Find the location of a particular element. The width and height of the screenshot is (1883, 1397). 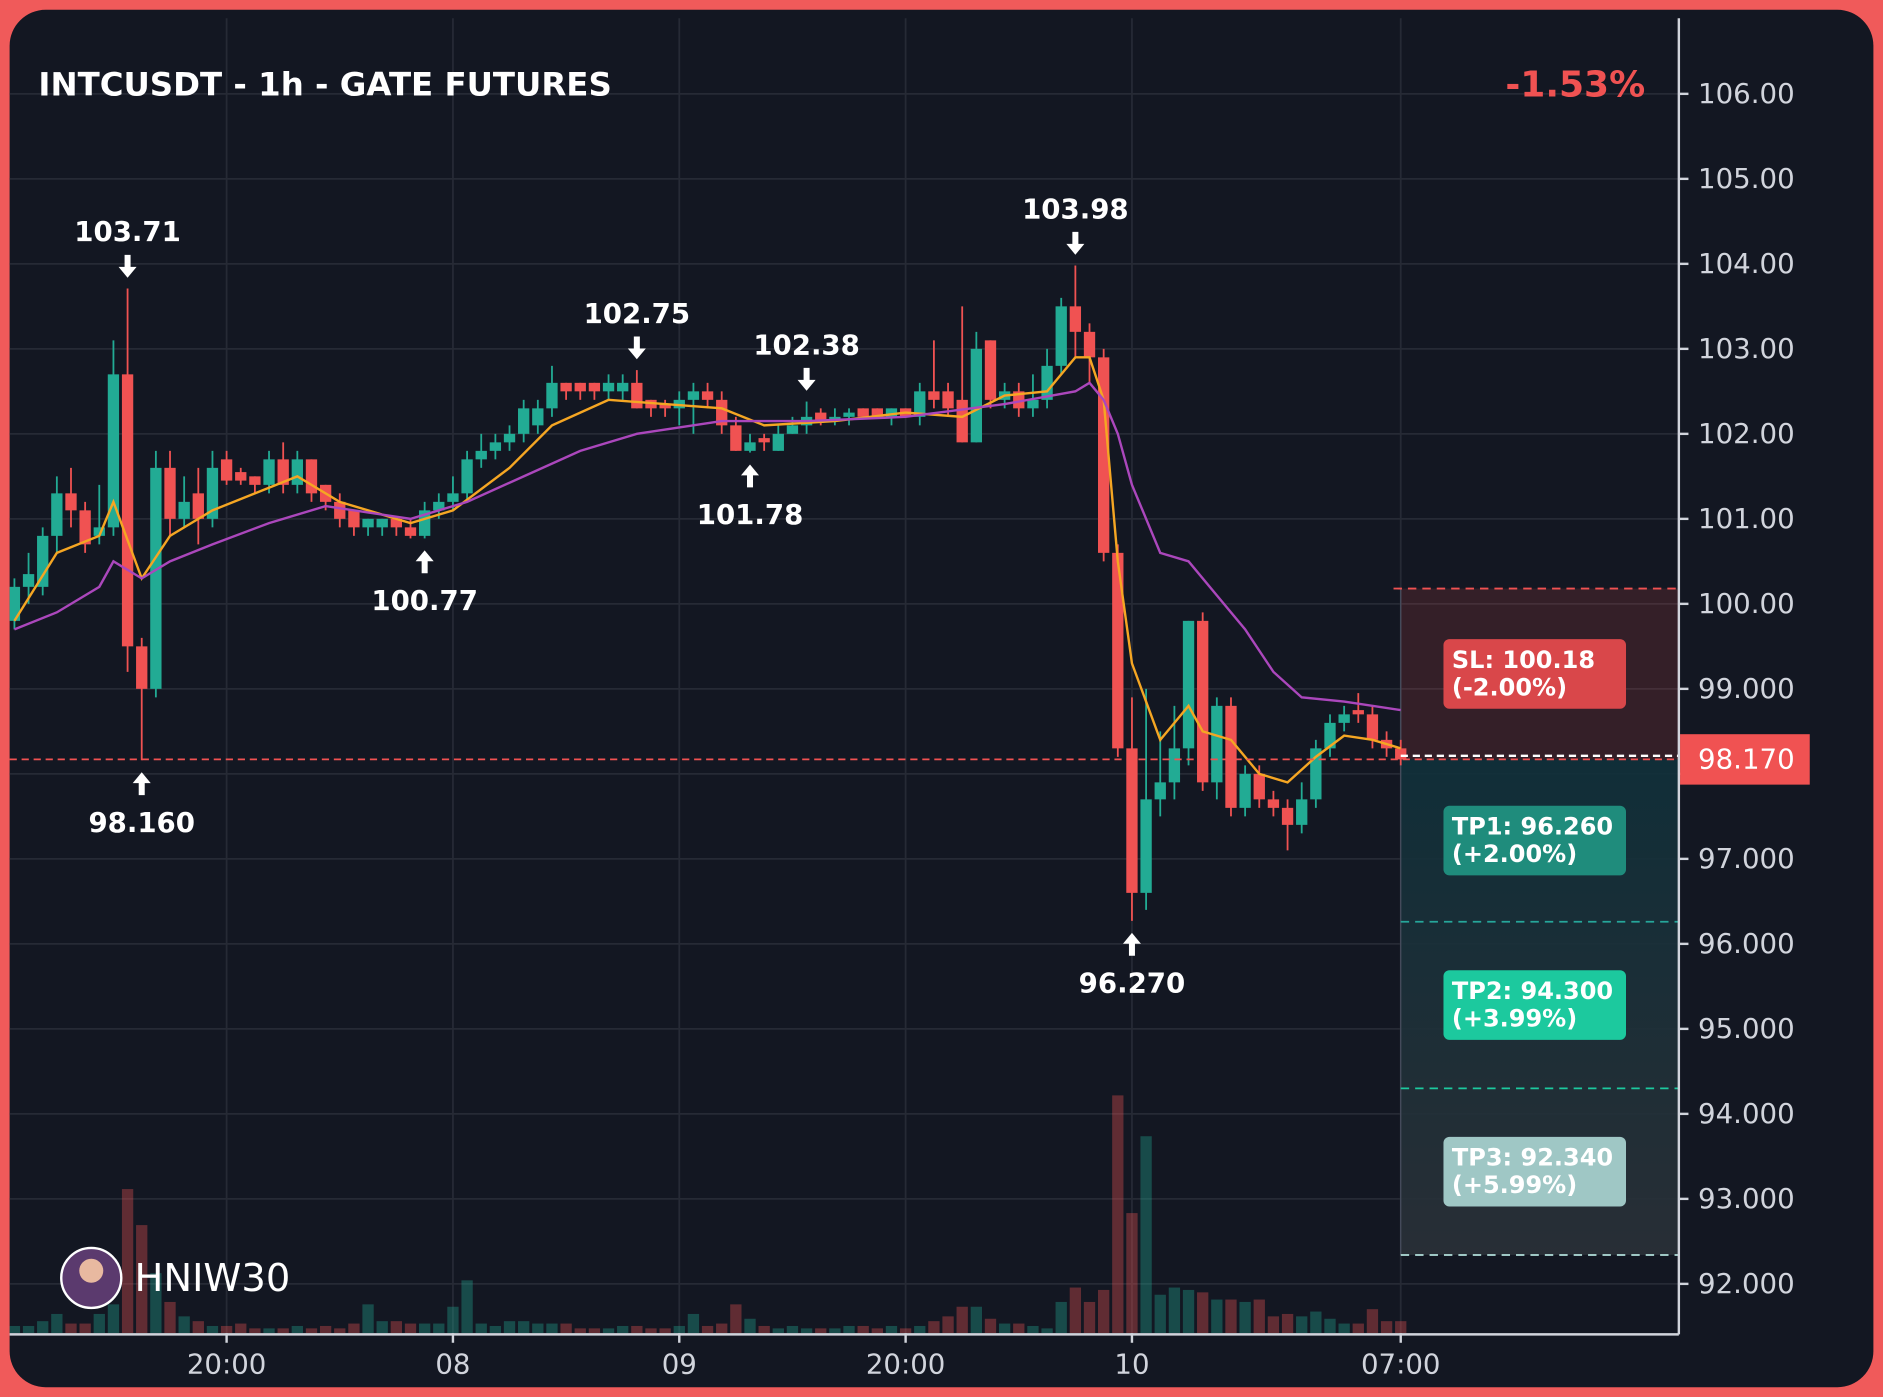

level-label: TP2: 94.300 is located at coordinates (1532, 991).